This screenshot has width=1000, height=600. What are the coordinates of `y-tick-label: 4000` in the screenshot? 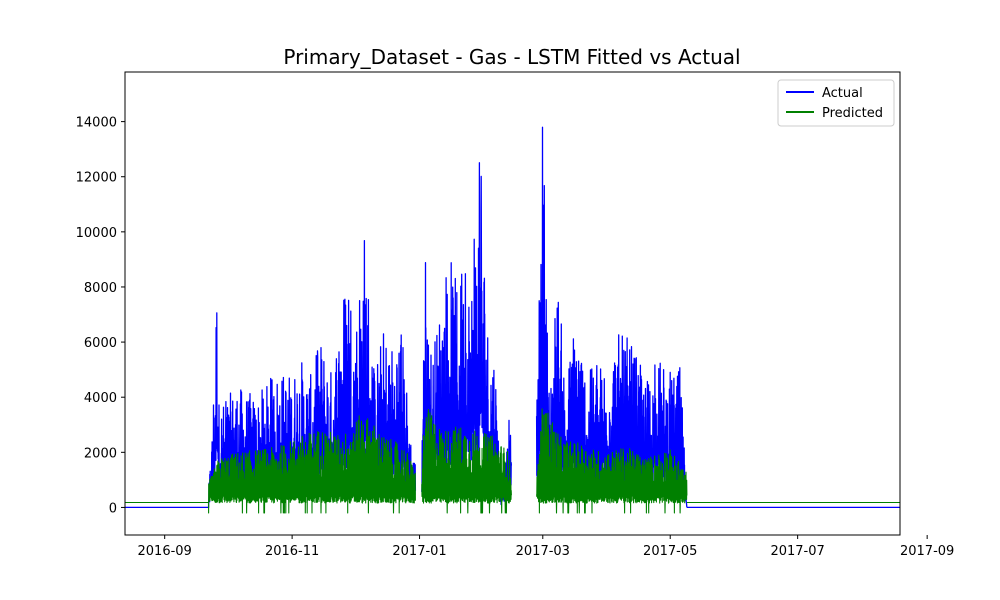 It's located at (100, 398).